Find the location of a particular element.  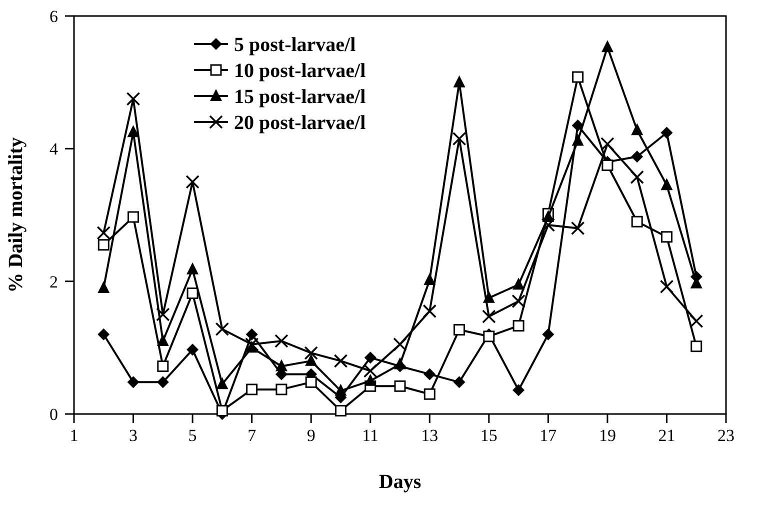

x-tick-label: 11 is located at coordinates (370, 435).